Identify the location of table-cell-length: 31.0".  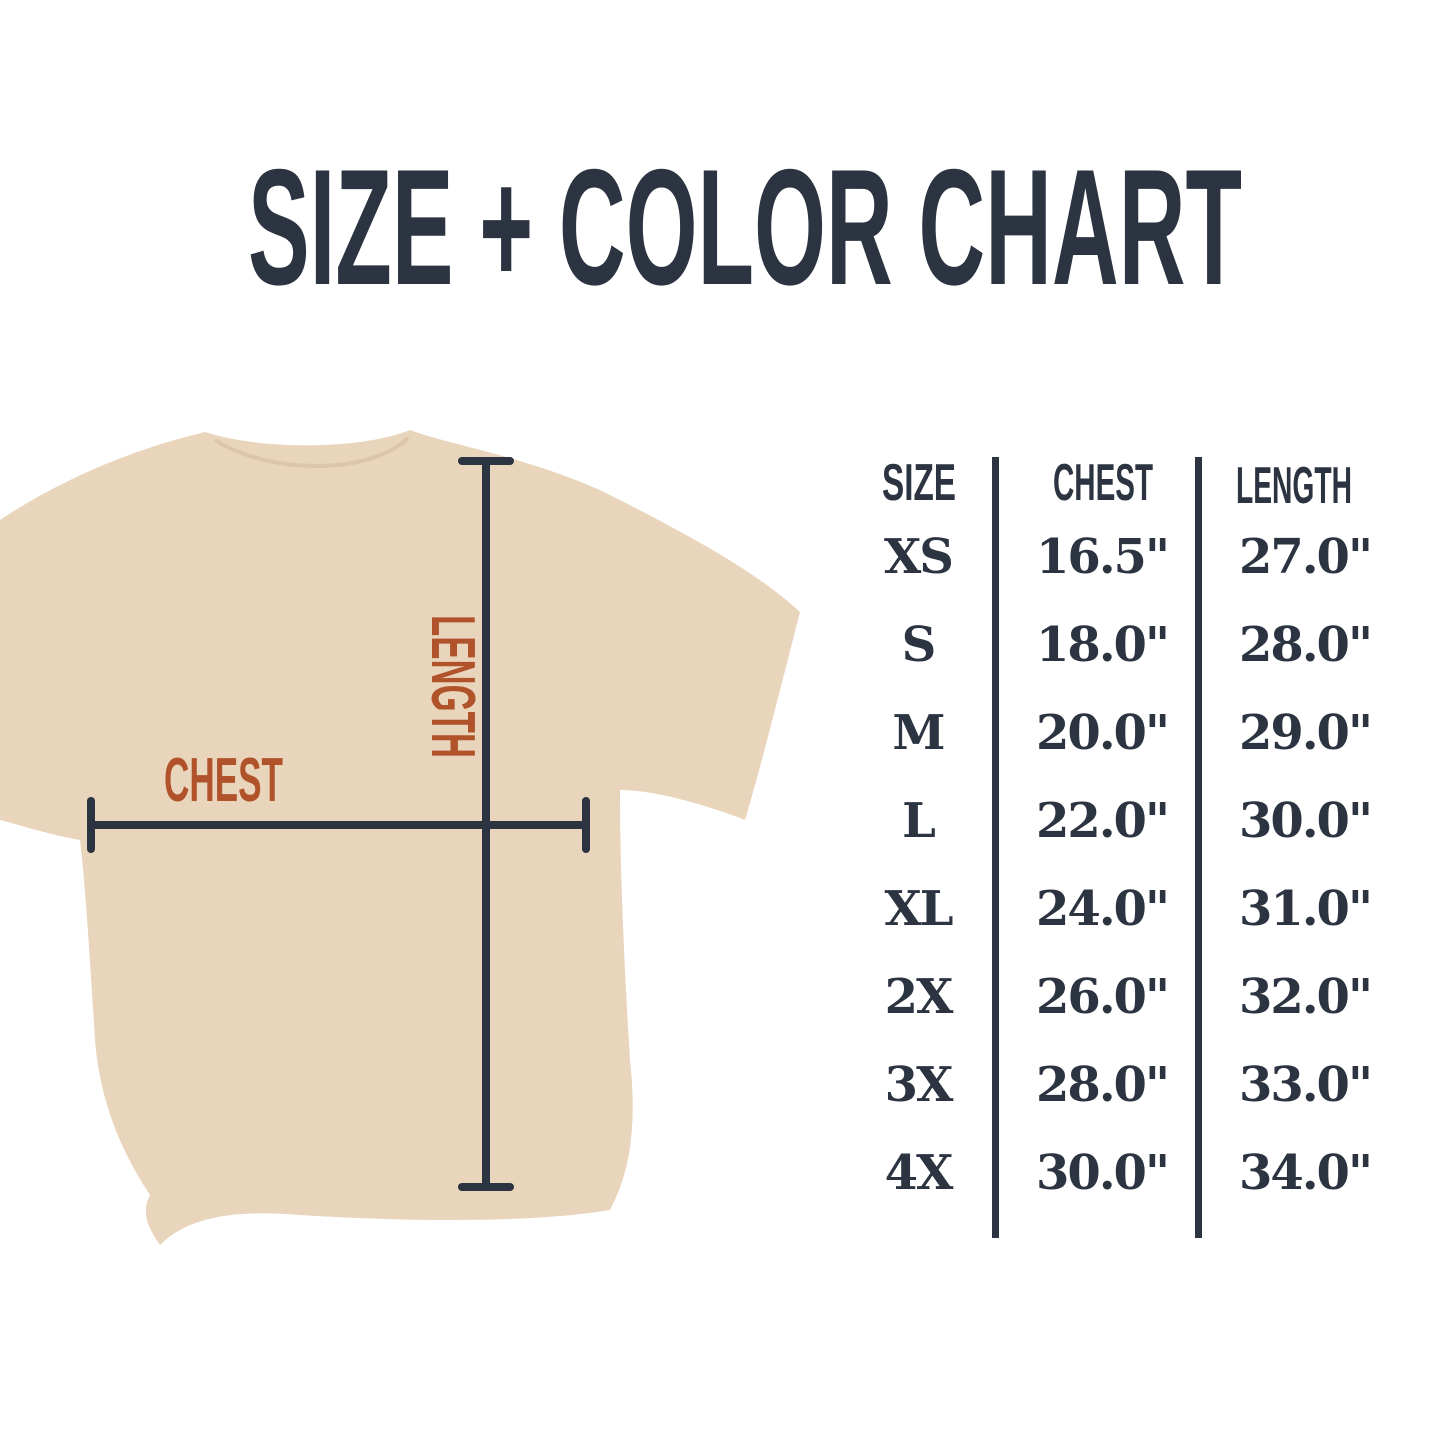
(1306, 909).